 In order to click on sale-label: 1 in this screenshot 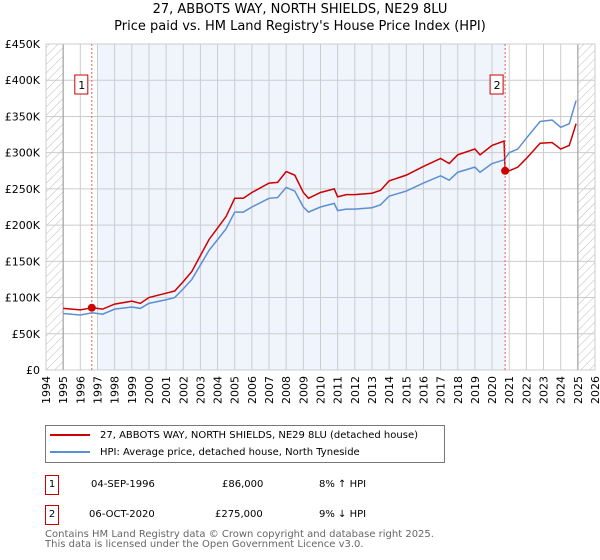, I will do `click(81, 85)`.